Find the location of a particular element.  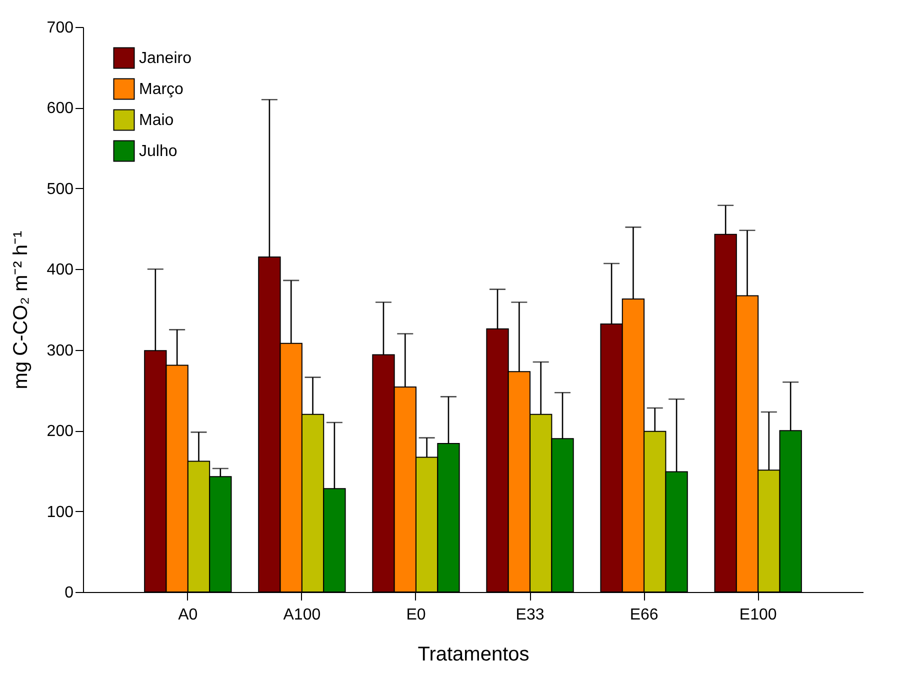

x-tick-label: E100 is located at coordinates (758, 615).